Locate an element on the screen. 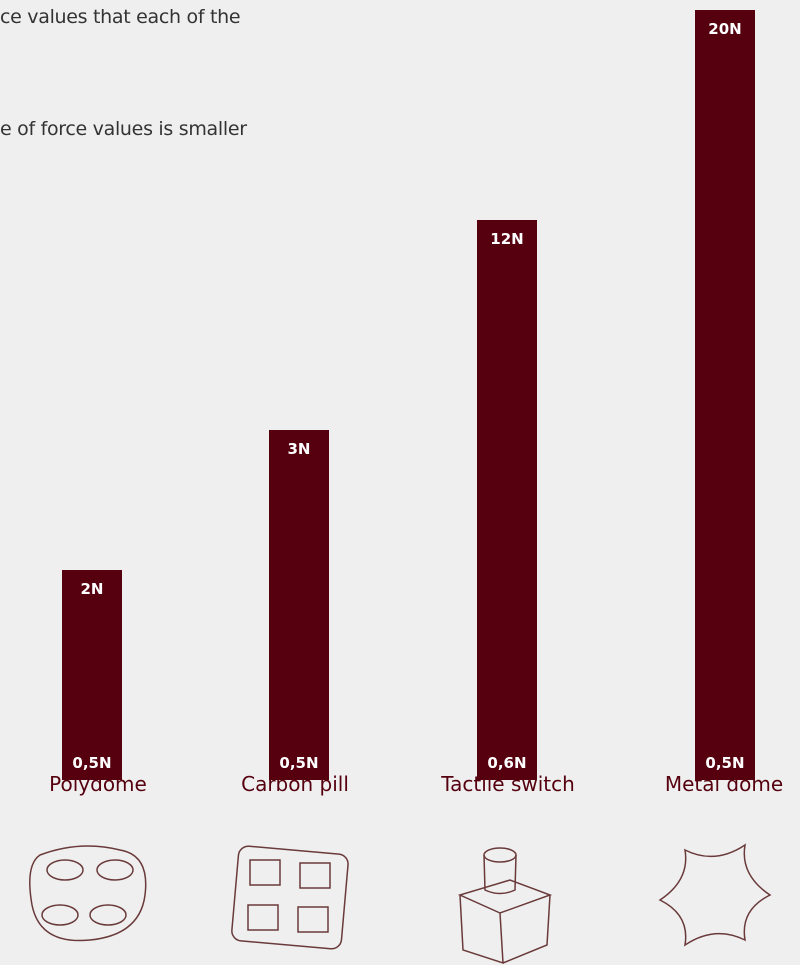  category-label: Metal dome is located at coordinates (724, 784).